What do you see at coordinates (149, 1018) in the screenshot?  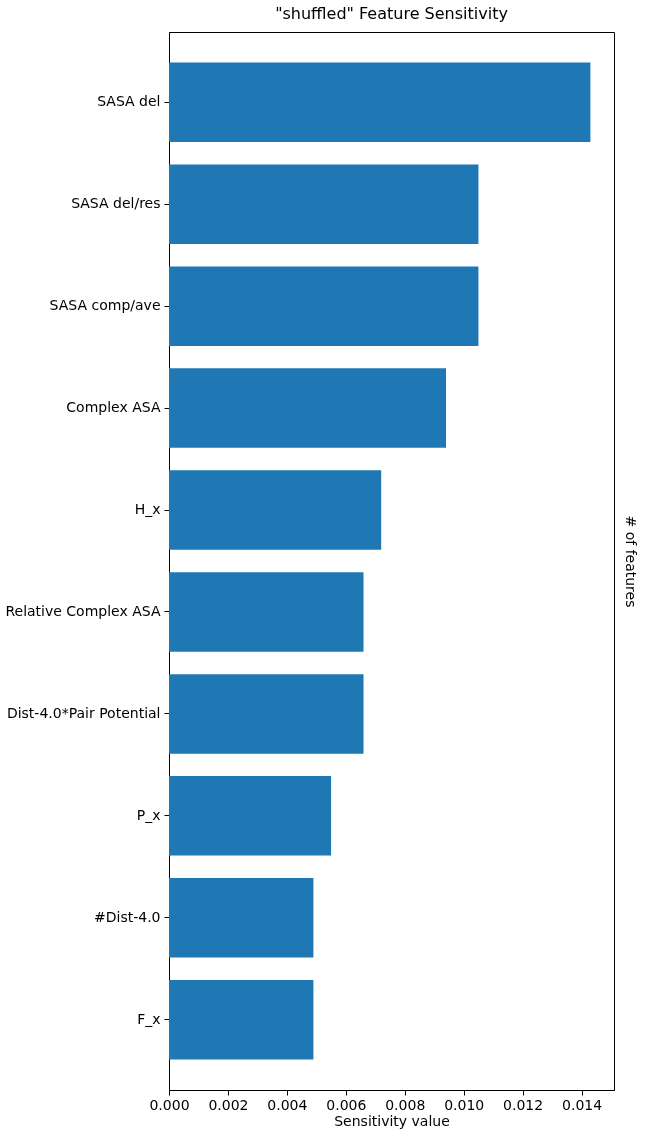 I see `y-tick-label: F_x` at bounding box center [149, 1018].